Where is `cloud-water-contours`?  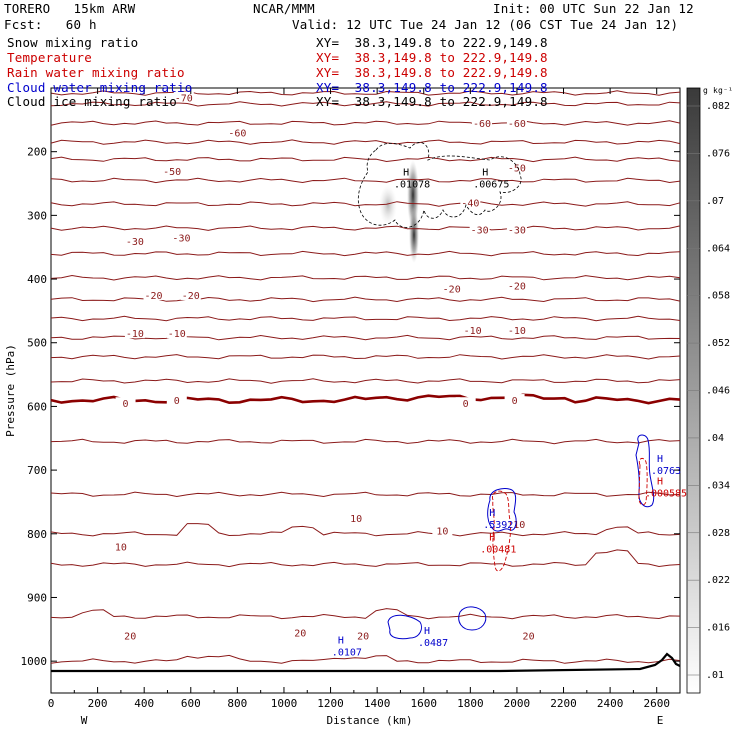
cloud-water-contours is located at coordinates (521, 537).